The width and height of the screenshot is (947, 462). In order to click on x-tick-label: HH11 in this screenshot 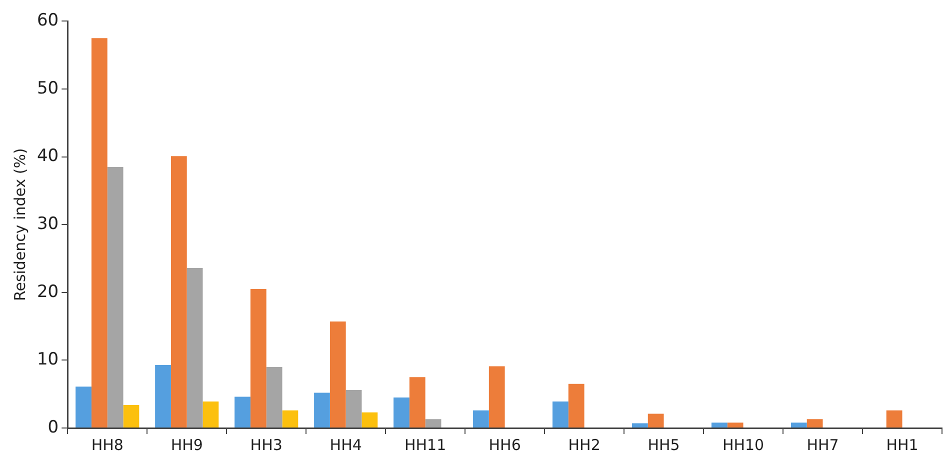, I will do `click(425, 445)`.